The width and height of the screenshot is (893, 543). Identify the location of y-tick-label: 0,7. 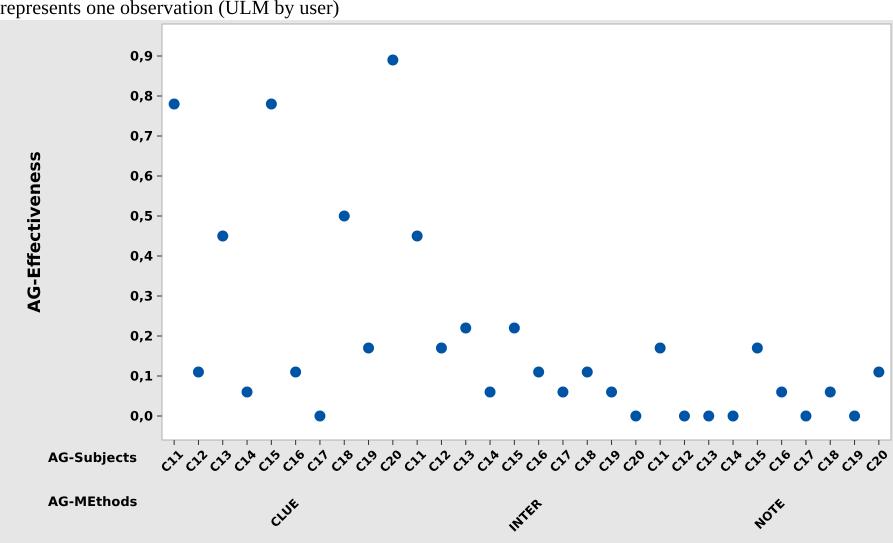
(141, 137).